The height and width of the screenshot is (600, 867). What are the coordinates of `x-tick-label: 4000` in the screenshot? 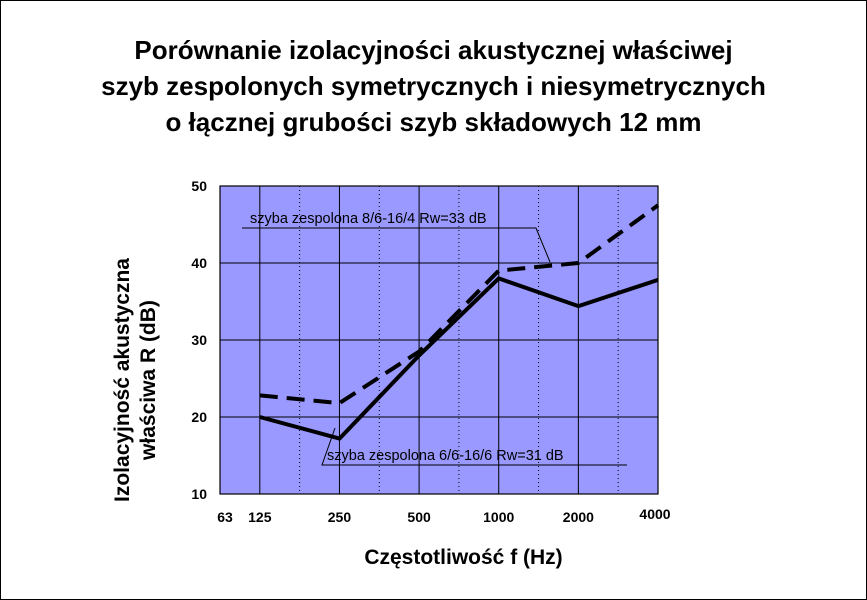 It's located at (654, 514).